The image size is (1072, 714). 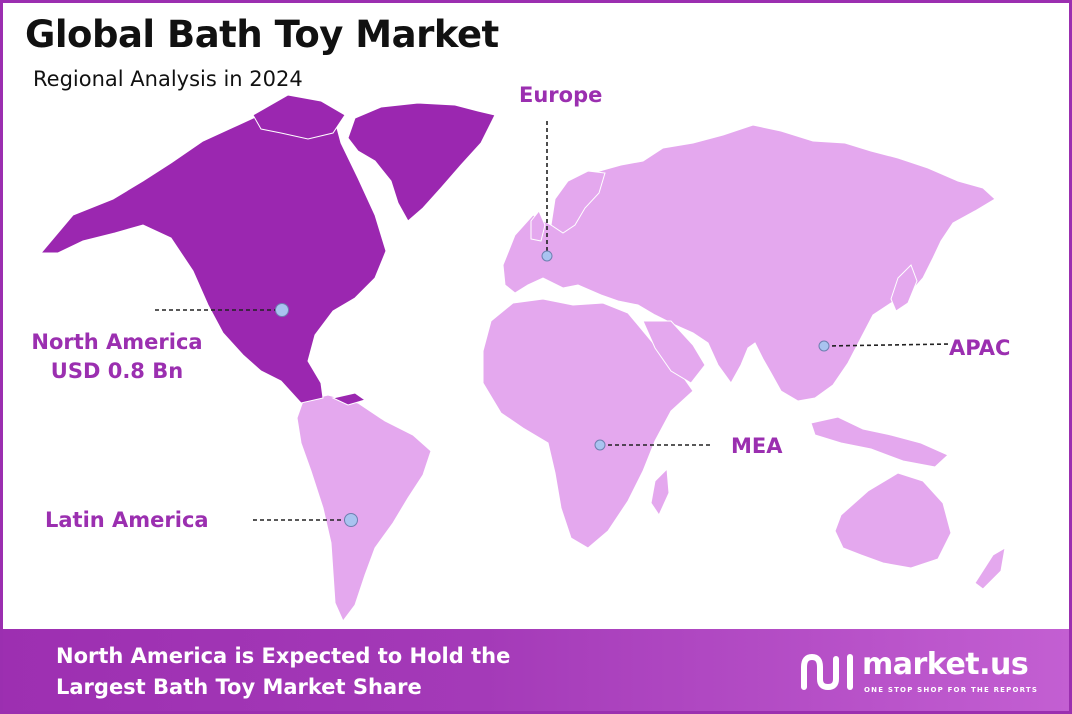 I want to click on page-title: Global Bath Toy Market, so click(x=262, y=34).